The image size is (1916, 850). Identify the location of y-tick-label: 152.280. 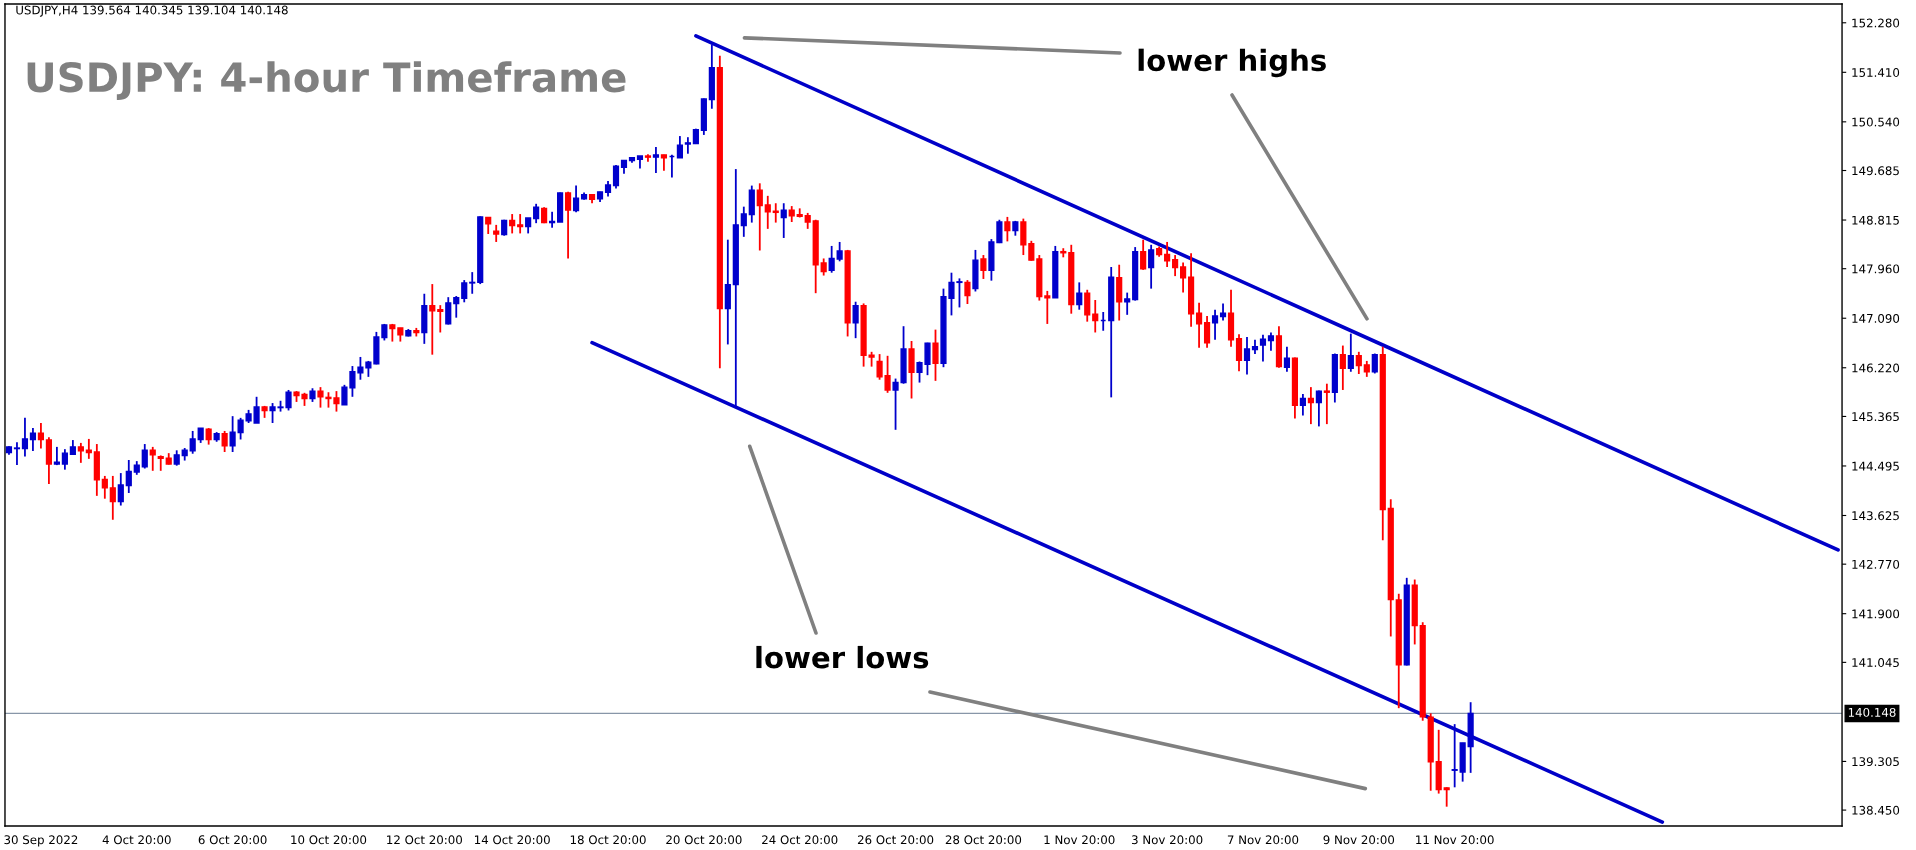
(1876, 23).